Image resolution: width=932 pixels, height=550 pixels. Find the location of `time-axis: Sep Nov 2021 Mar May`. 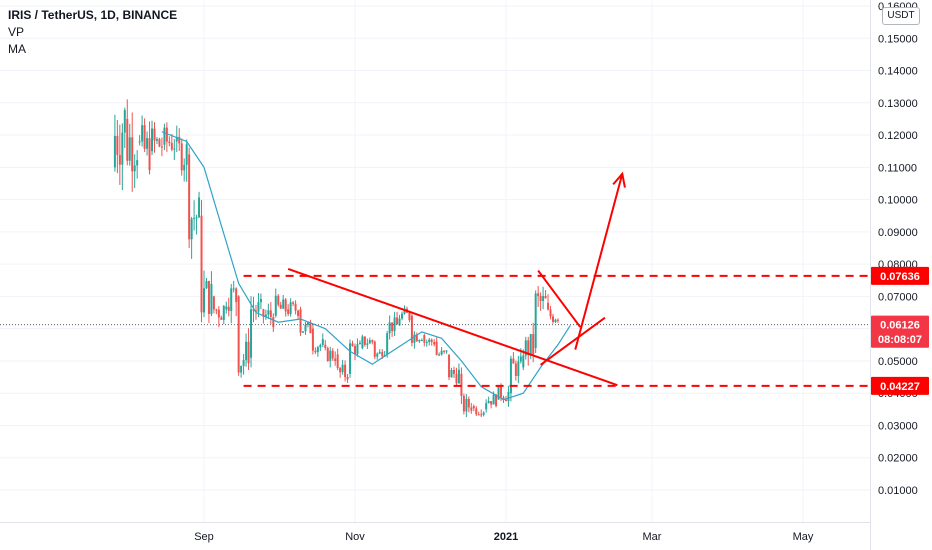

time-axis: Sep Nov 2021 Mar May is located at coordinates (504, 537).